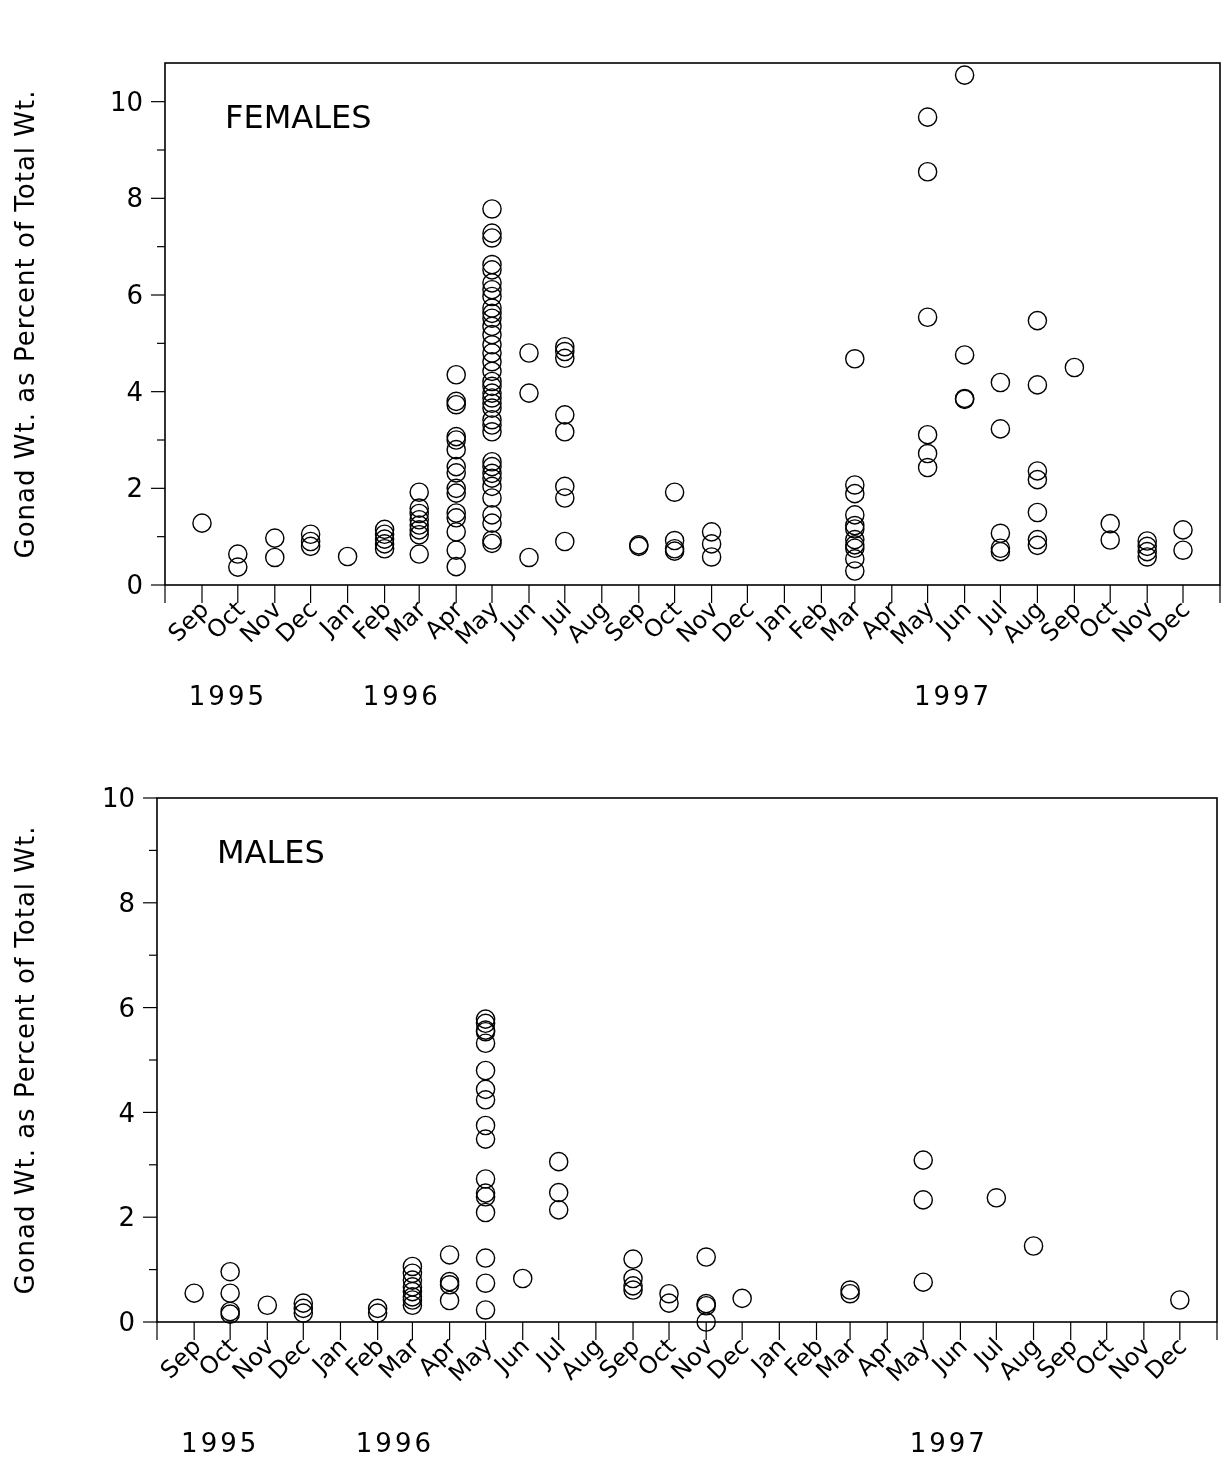 Image resolution: width=1223 pixels, height=1464 pixels. Describe the element at coordinates (271, 852) in the screenshot. I see `text: MALES` at that location.